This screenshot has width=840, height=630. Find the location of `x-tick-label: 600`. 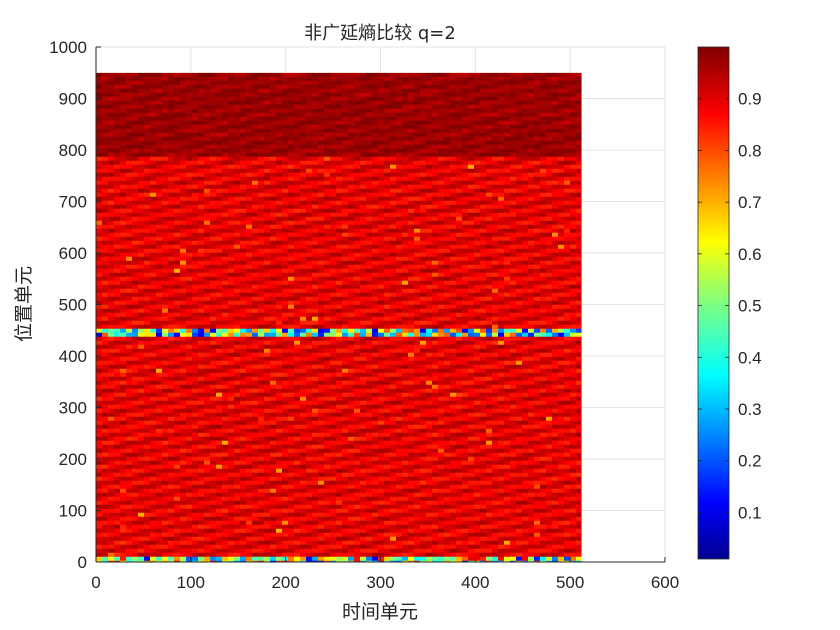

x-tick-label: 600 is located at coordinates (665, 582).